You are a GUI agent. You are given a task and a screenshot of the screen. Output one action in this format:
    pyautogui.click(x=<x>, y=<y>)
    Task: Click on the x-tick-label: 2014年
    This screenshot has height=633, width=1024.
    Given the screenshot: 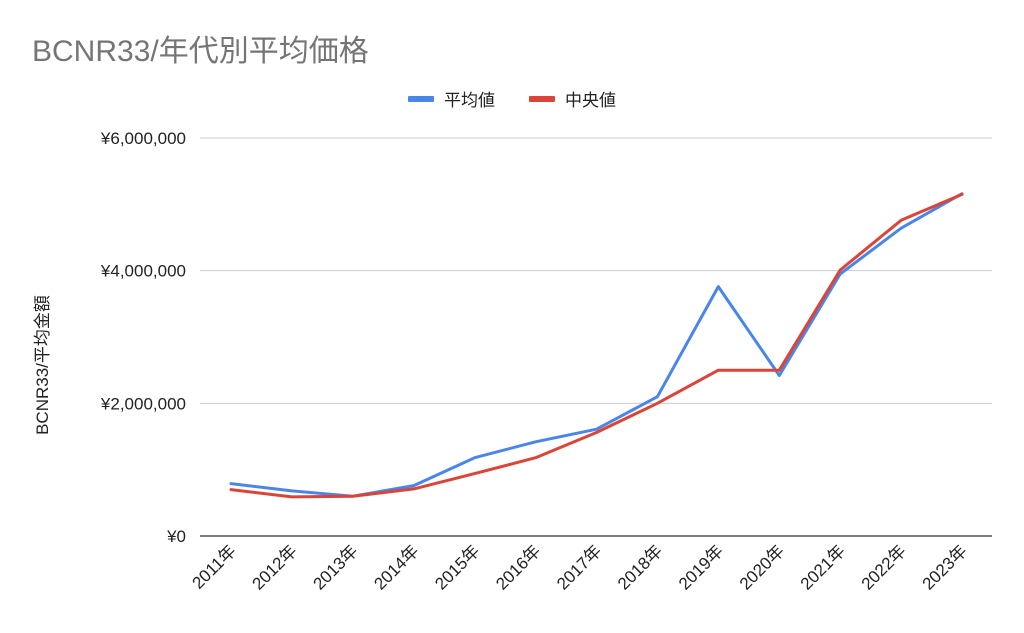 What is the action you would take?
    pyautogui.click(x=396, y=567)
    